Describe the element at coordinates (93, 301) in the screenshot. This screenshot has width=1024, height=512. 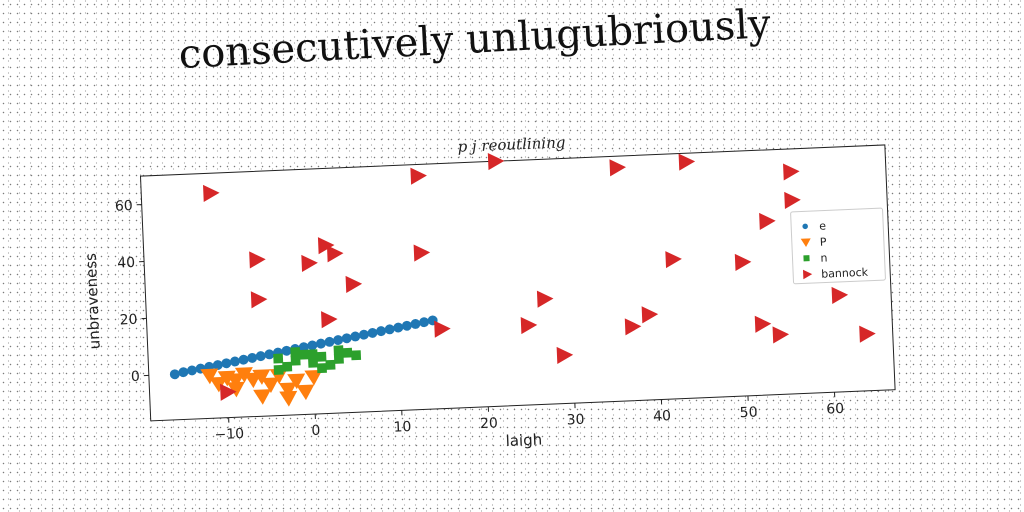
I see `y-axis-label: unbraveness` at that location.